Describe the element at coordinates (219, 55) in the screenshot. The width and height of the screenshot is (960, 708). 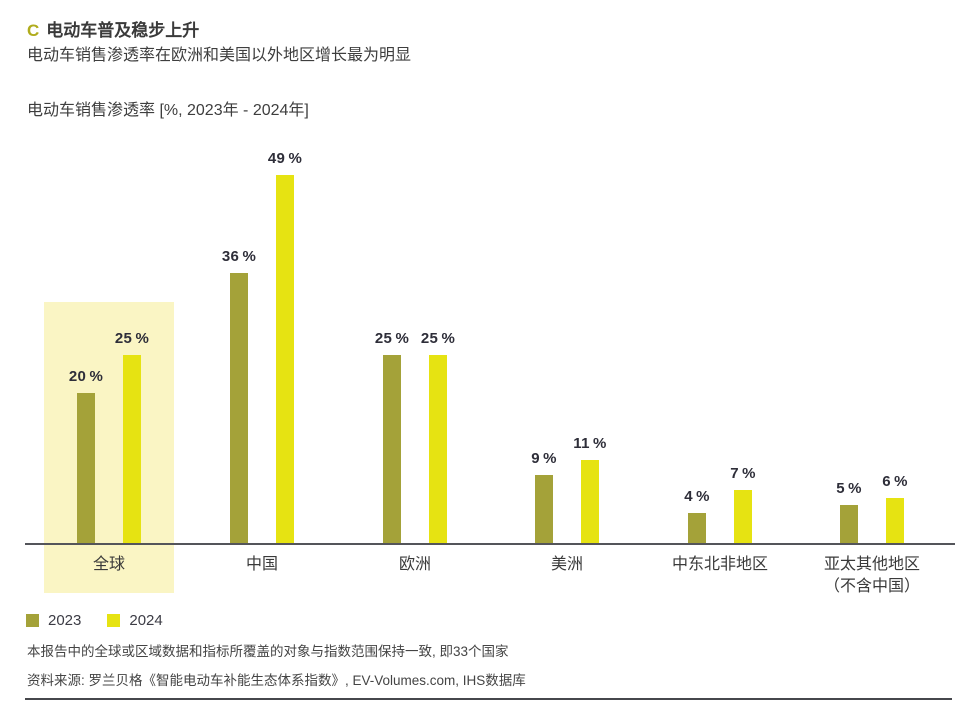
I see `figure-subtitle: 电动车销售渗透率在欧洲和美国以外地区增长最为明显` at that location.